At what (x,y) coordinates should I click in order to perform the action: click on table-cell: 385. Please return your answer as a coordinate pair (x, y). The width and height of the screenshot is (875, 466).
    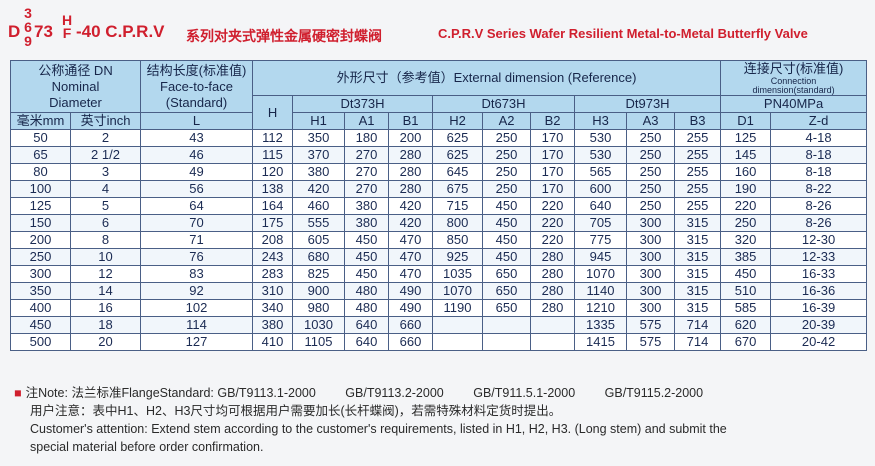
    Looking at the image, I should click on (746, 257).